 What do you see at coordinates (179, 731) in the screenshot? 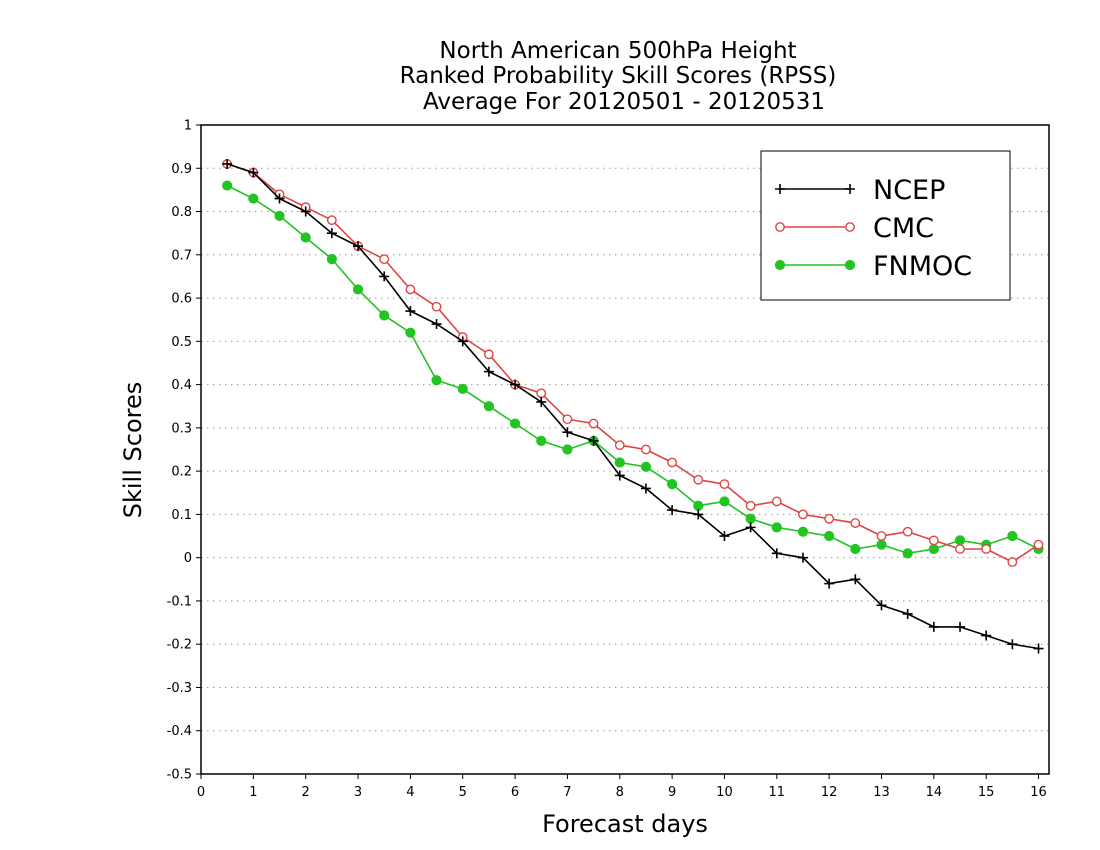
I see `y-tick-label: -0.4` at bounding box center [179, 731].